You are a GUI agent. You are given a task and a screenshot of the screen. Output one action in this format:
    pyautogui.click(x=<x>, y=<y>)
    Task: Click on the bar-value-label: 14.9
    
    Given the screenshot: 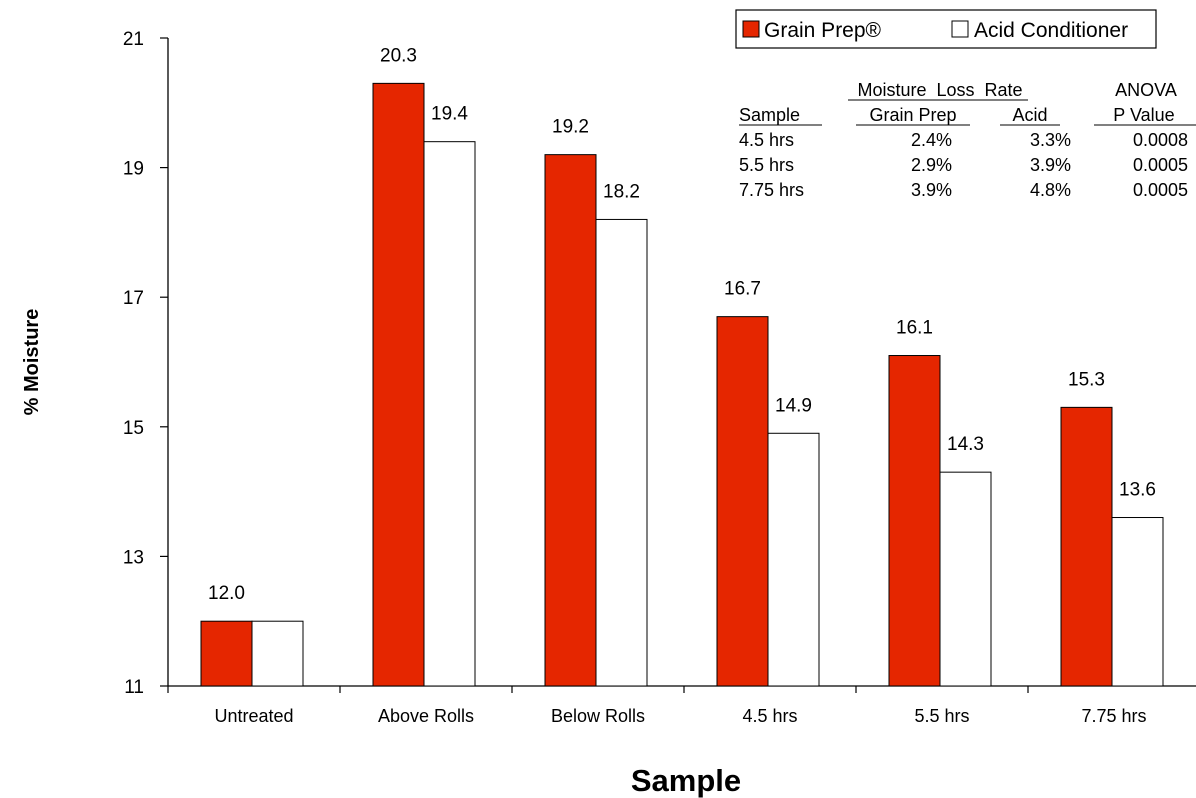 What is the action you would take?
    pyautogui.click(x=793, y=405)
    